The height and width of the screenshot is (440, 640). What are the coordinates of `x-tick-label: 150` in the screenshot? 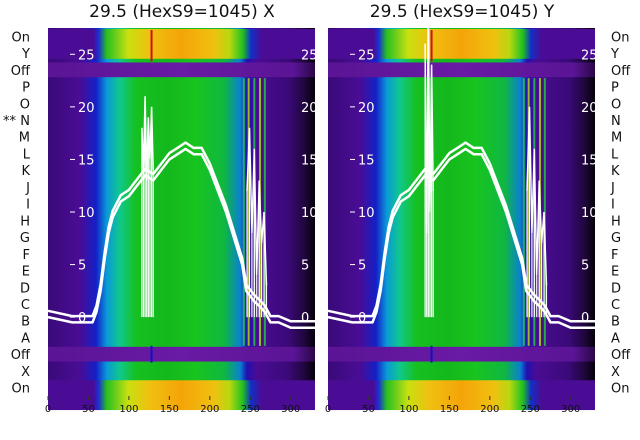 It's located at (169, 409).